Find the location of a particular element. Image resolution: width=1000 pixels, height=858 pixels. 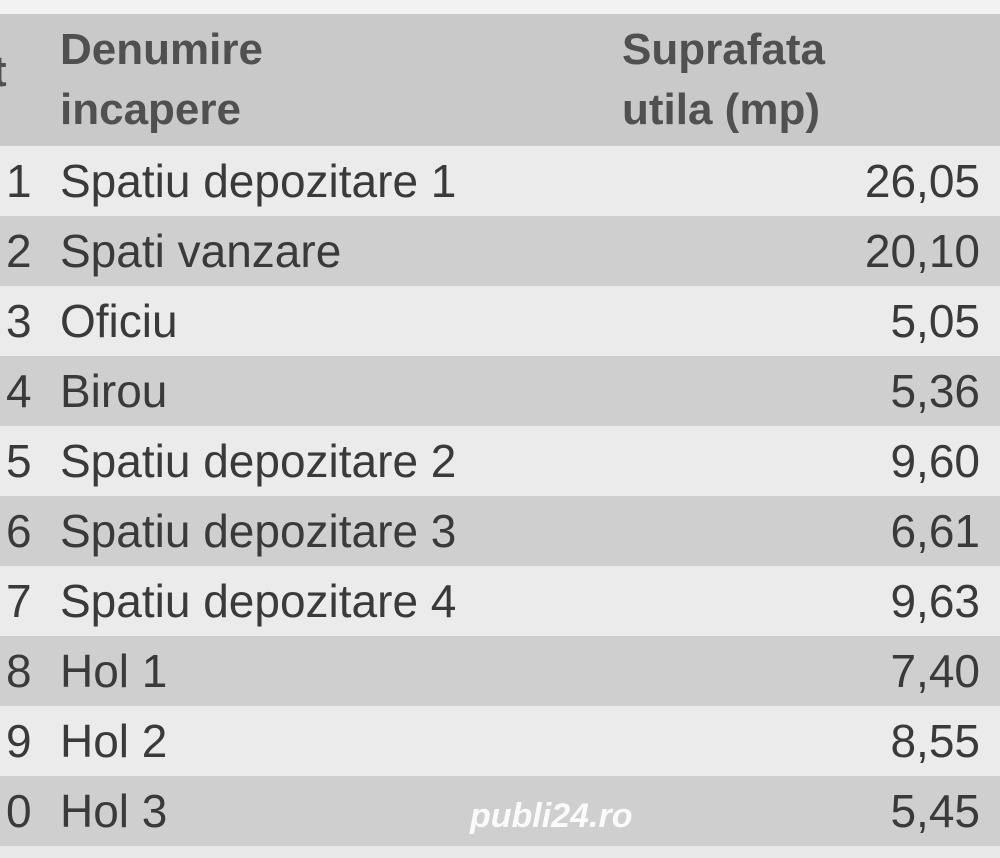

cell-name: Birou is located at coordinates (114, 391).